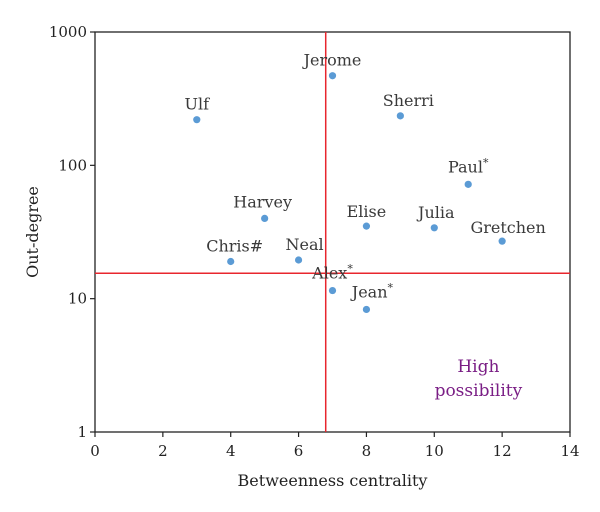 The image size is (600, 512). Describe the element at coordinates (408, 100) in the screenshot. I see `point-label: Sherri` at that location.